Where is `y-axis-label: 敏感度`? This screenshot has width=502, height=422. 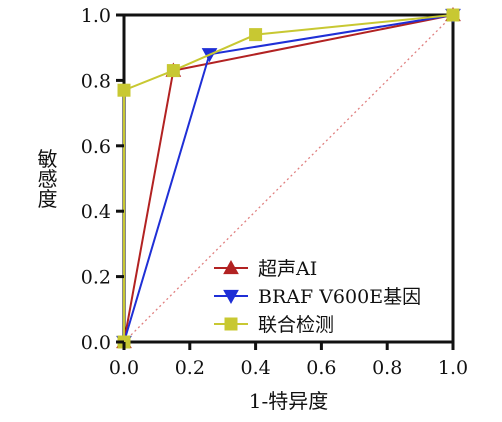
y-axis-label: 敏感度 is located at coordinates (46, 178).